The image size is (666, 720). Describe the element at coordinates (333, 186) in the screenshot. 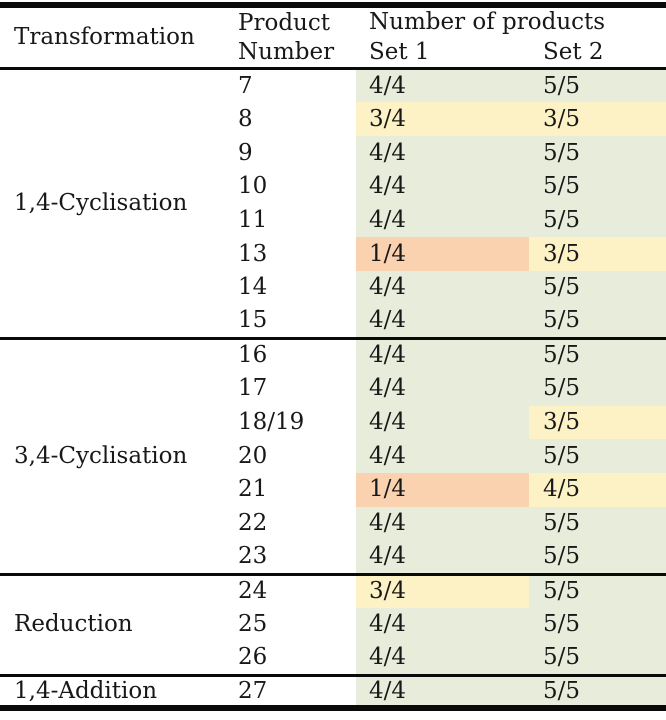

I see `table-row: 10 4/4 5/5` at that location.